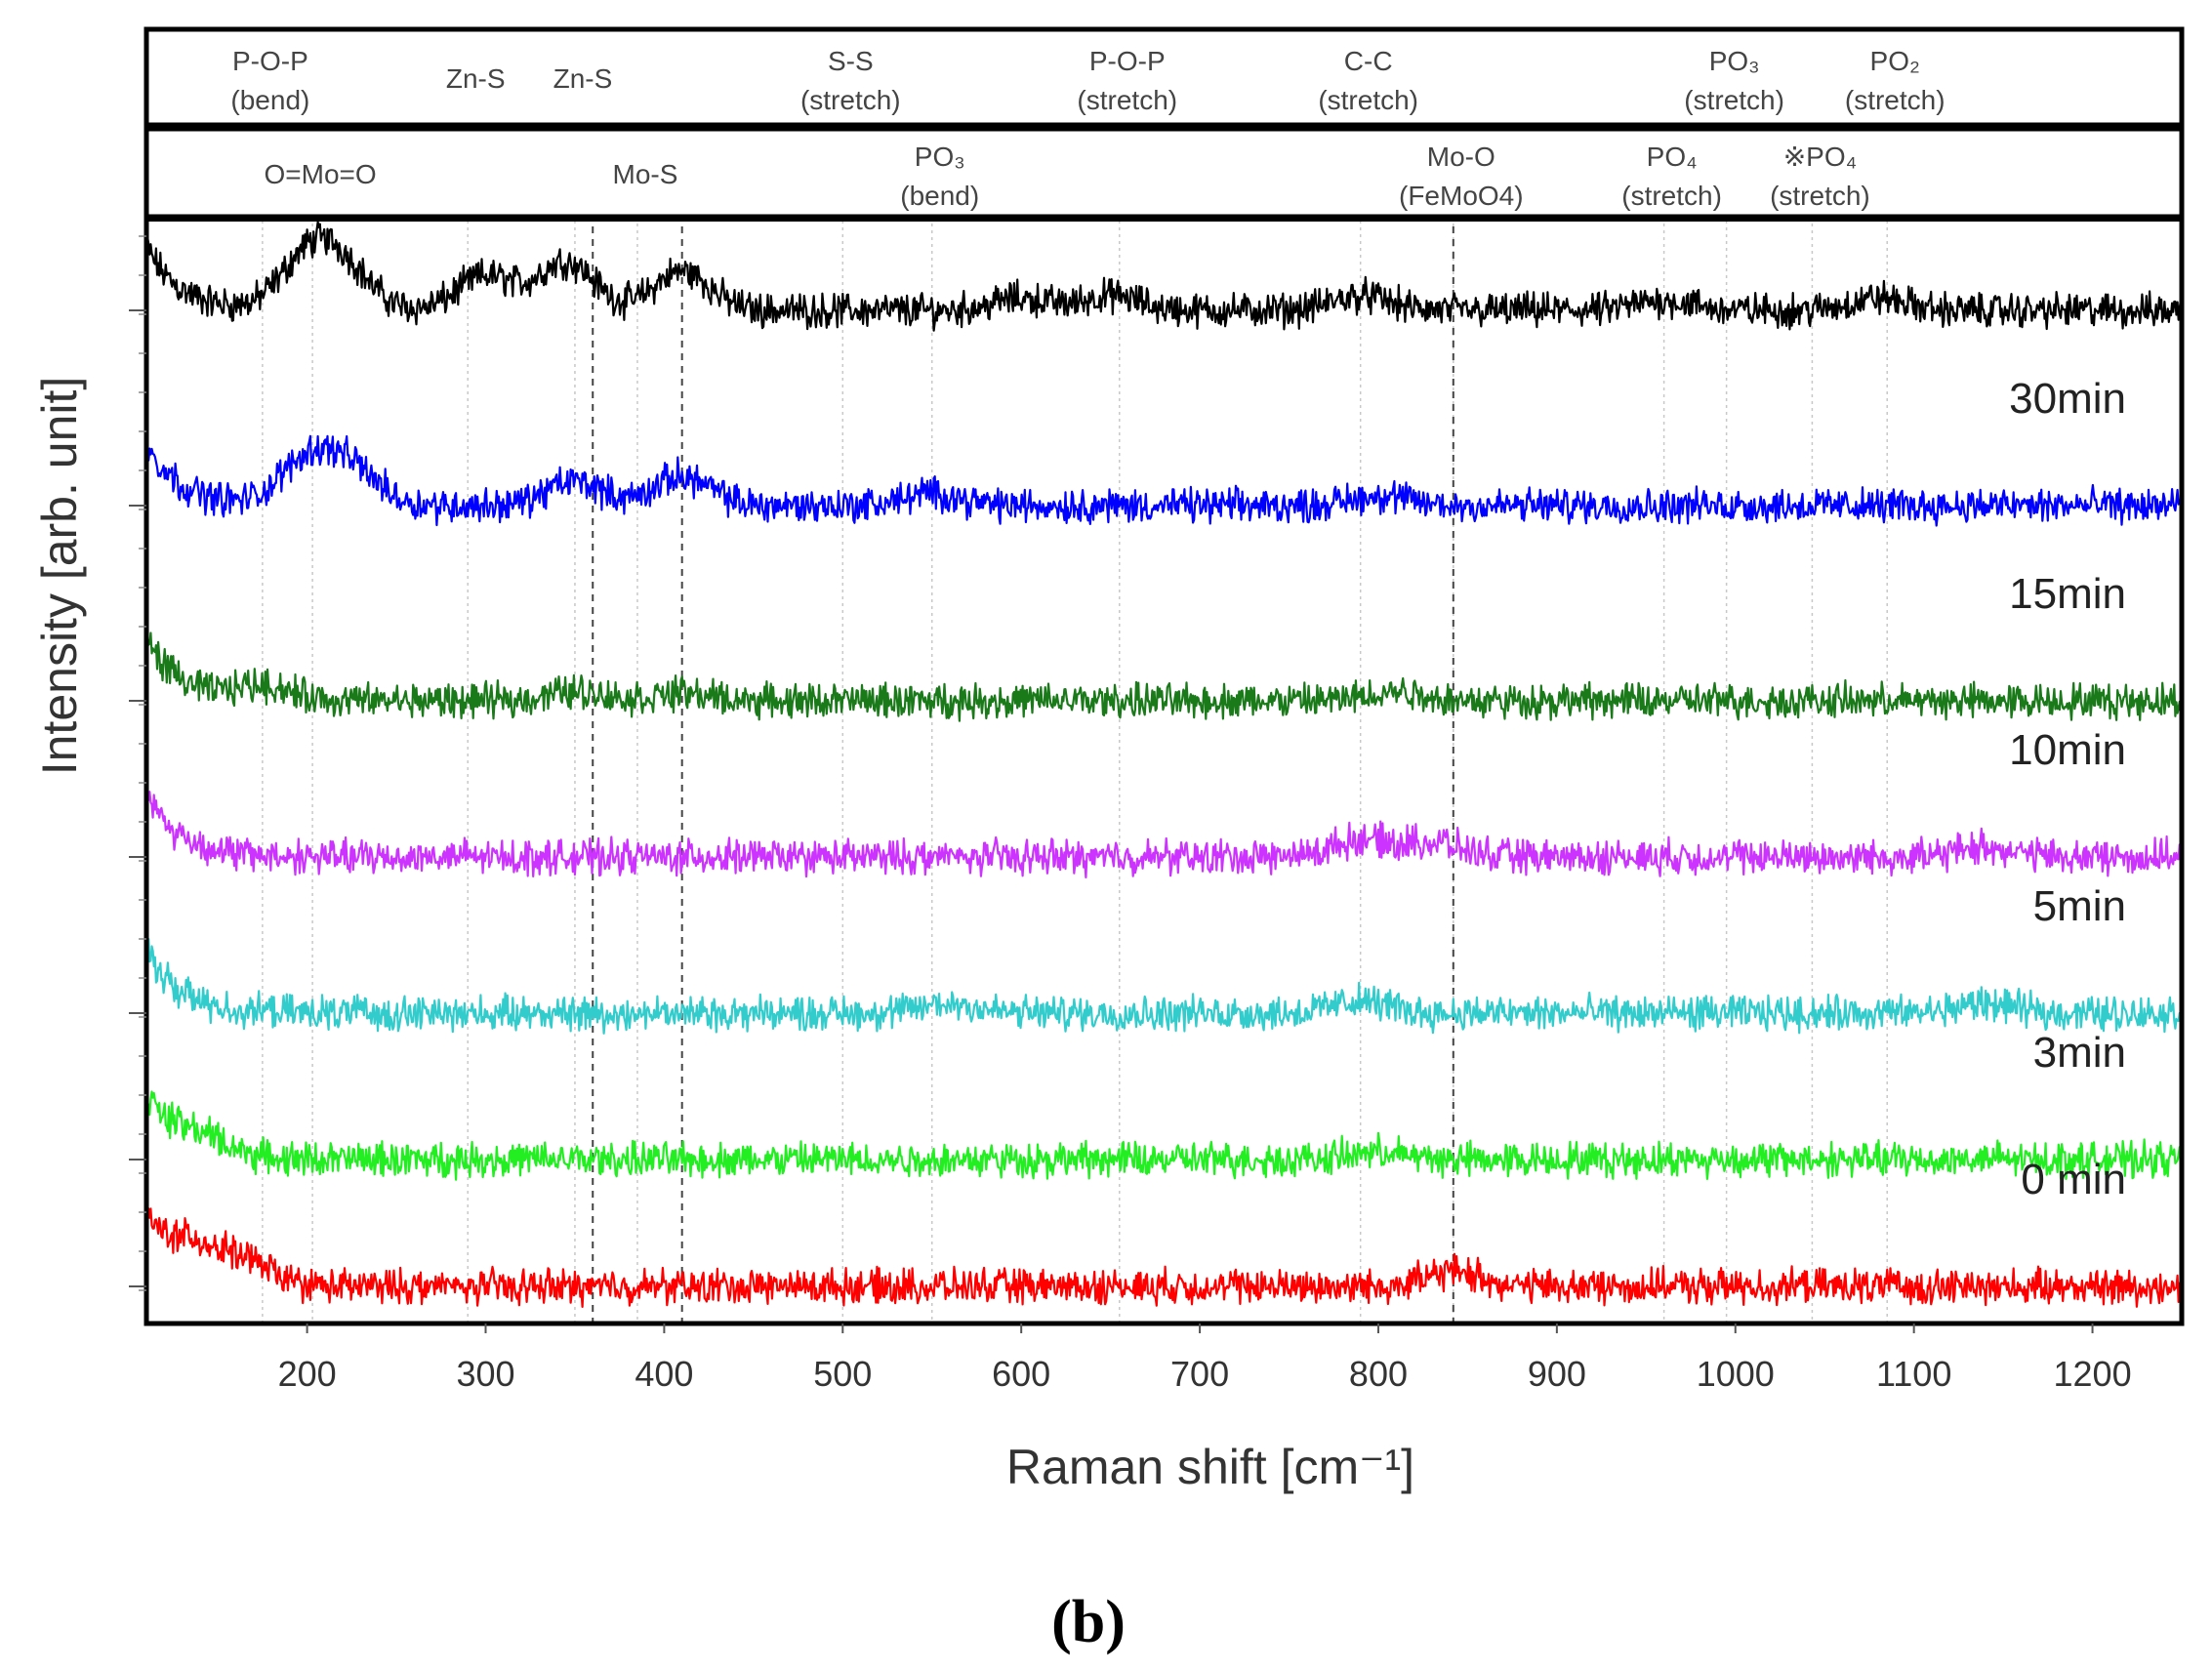 The width and height of the screenshot is (2212, 1670). I want to click on x-tick-label: 900, so click(1557, 1374).